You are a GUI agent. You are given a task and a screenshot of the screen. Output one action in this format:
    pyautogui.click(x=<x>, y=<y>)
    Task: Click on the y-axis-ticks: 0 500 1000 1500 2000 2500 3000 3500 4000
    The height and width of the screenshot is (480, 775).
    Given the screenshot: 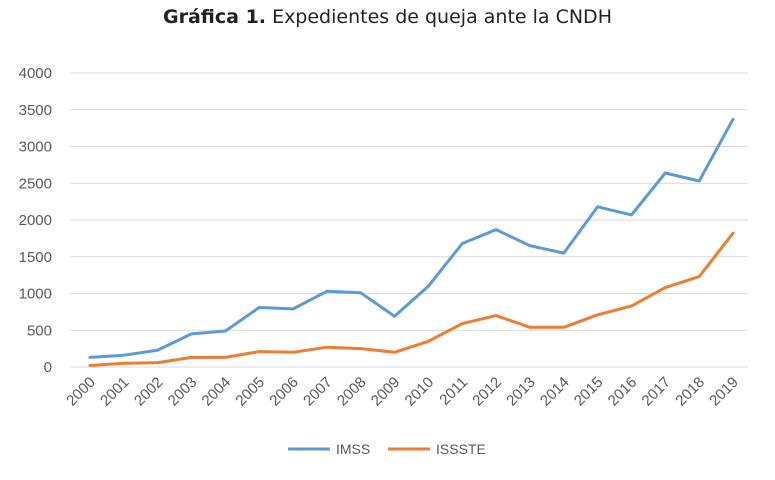 What is the action you would take?
    pyautogui.click(x=35, y=220)
    